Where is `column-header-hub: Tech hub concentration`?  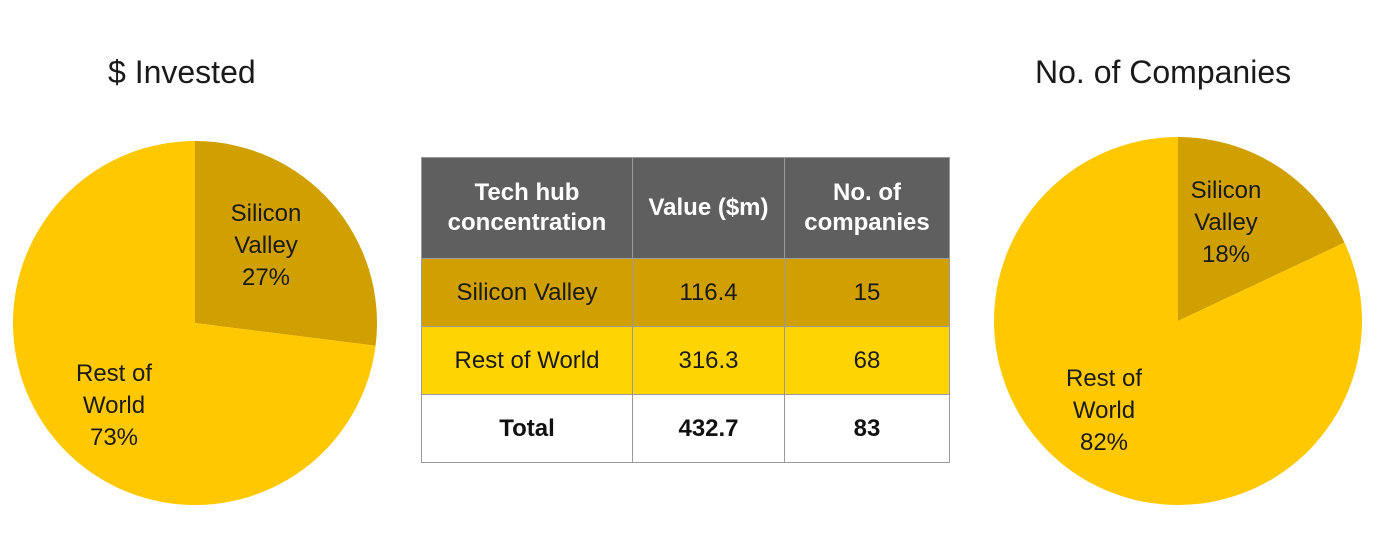
column-header-hub: Tech hub concentration is located at coordinates (527, 208).